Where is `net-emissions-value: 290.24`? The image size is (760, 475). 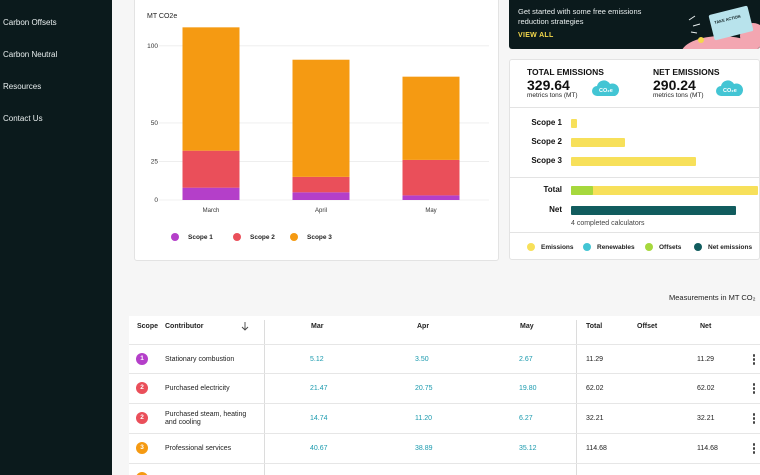 net-emissions-value: 290.24 is located at coordinates (674, 85).